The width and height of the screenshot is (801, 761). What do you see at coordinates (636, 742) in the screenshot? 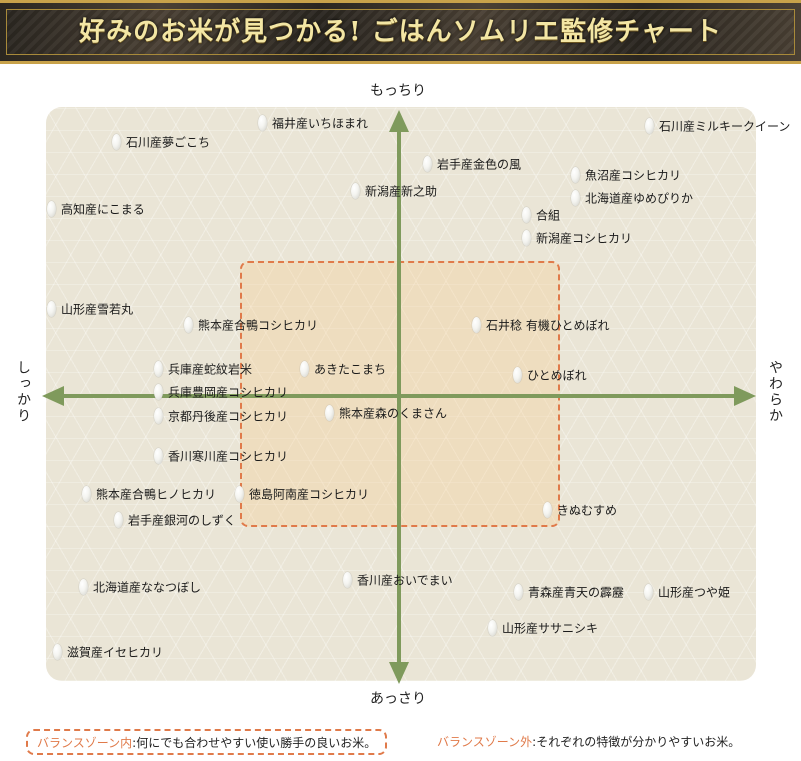
I see `legend-outside-text: :それぞれの特徴が分かりやすいお米。` at bounding box center [636, 742].